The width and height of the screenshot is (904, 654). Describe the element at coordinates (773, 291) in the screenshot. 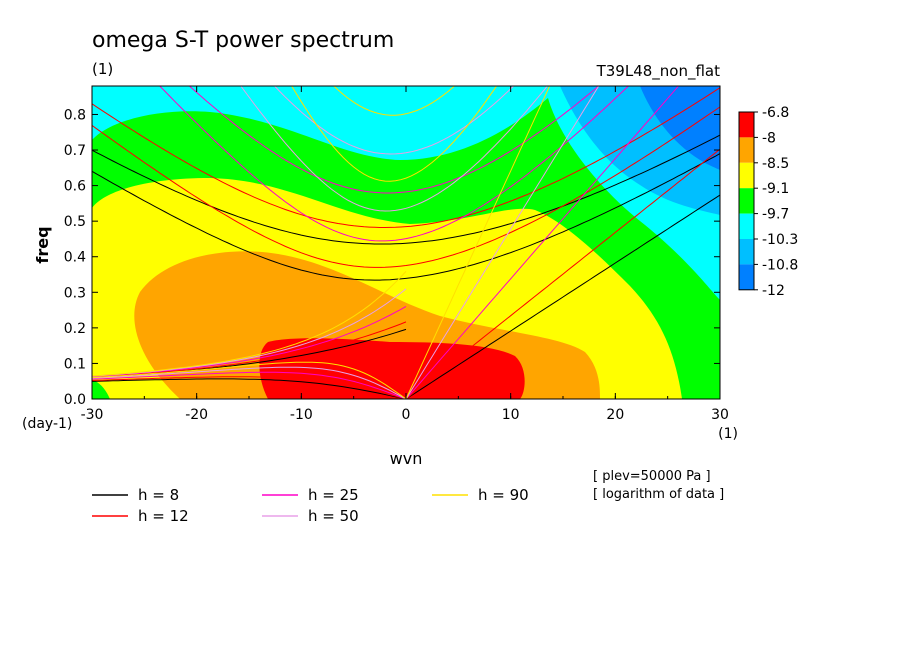

I see `colorbar-label: -12` at that location.